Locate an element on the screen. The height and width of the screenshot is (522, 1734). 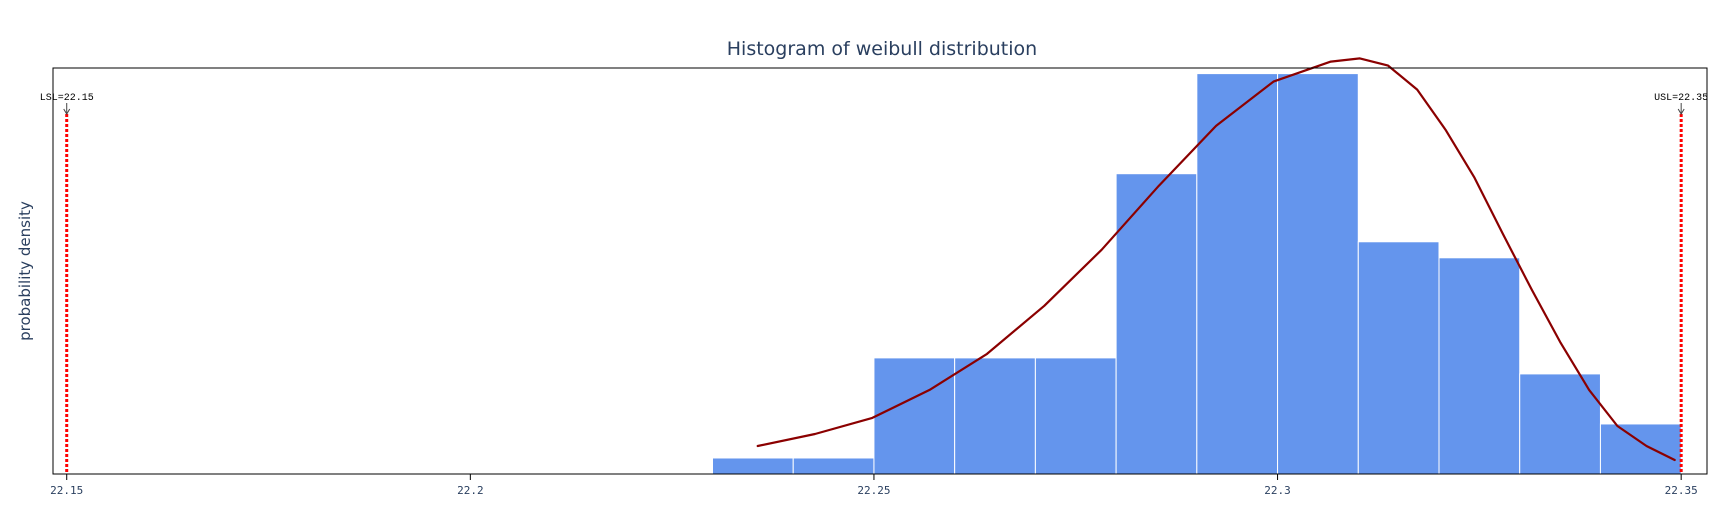
x-tick-label: 22.35 is located at coordinates (1681, 490).